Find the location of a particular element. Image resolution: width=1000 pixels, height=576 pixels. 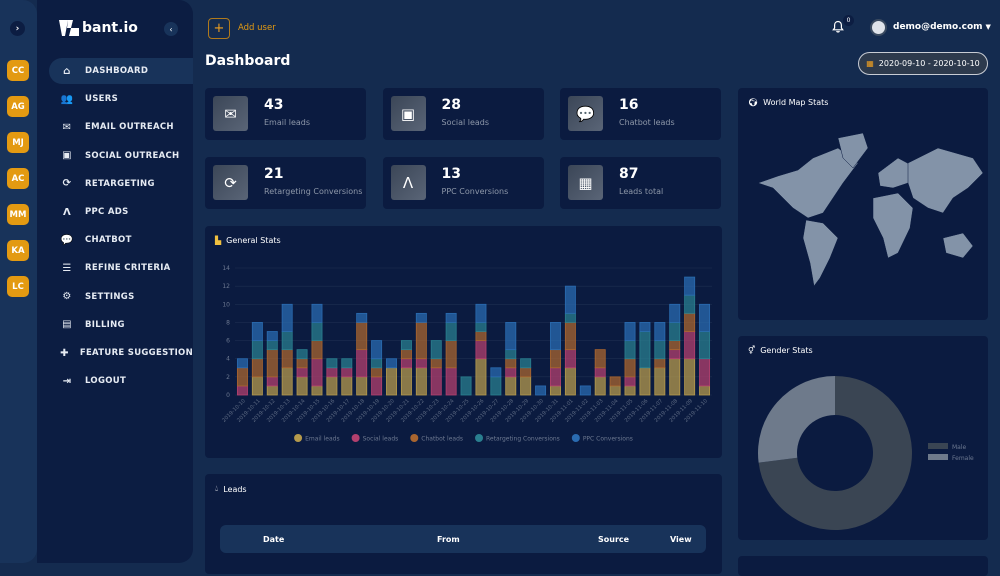

sidebar-item-email-outreach: ✉ EMAIL OUTREACH is located at coordinates (121, 127).